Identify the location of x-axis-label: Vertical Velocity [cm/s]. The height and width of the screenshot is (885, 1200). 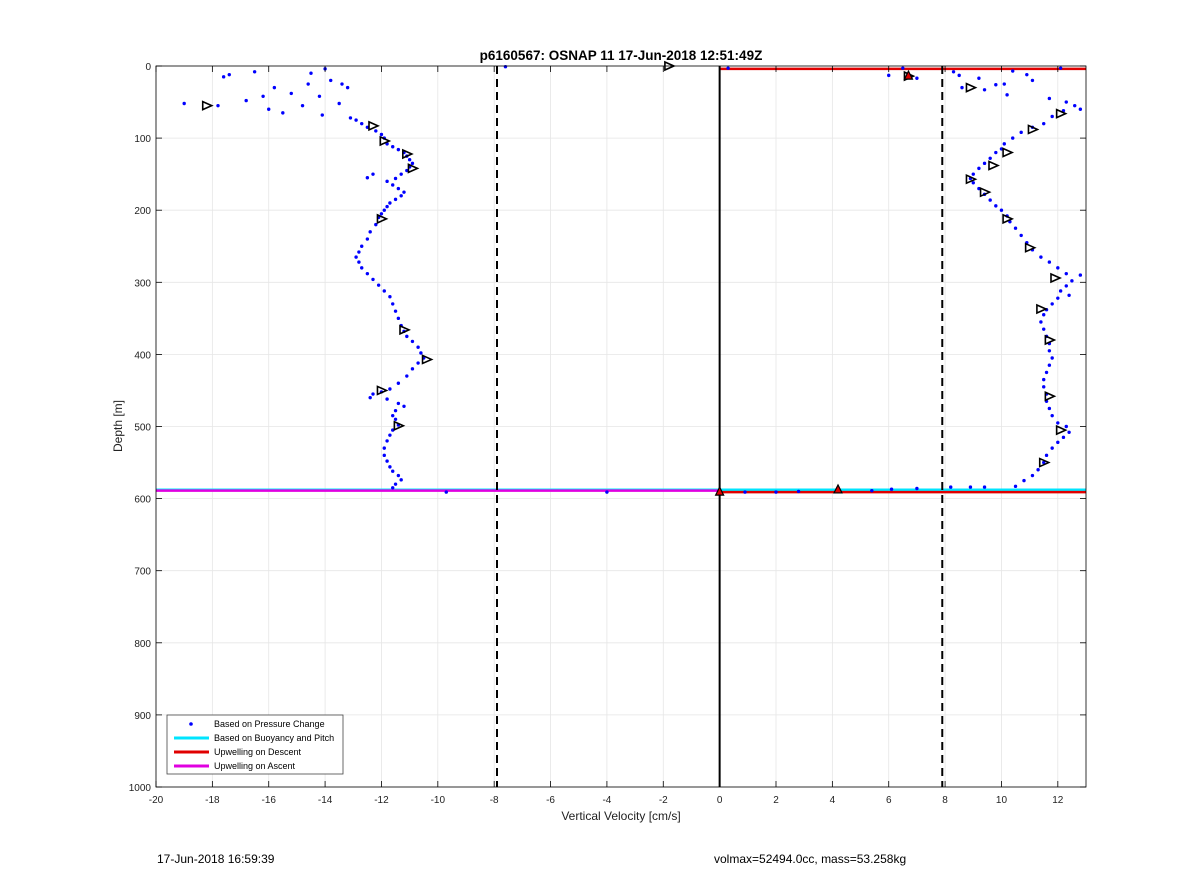
(620, 816).